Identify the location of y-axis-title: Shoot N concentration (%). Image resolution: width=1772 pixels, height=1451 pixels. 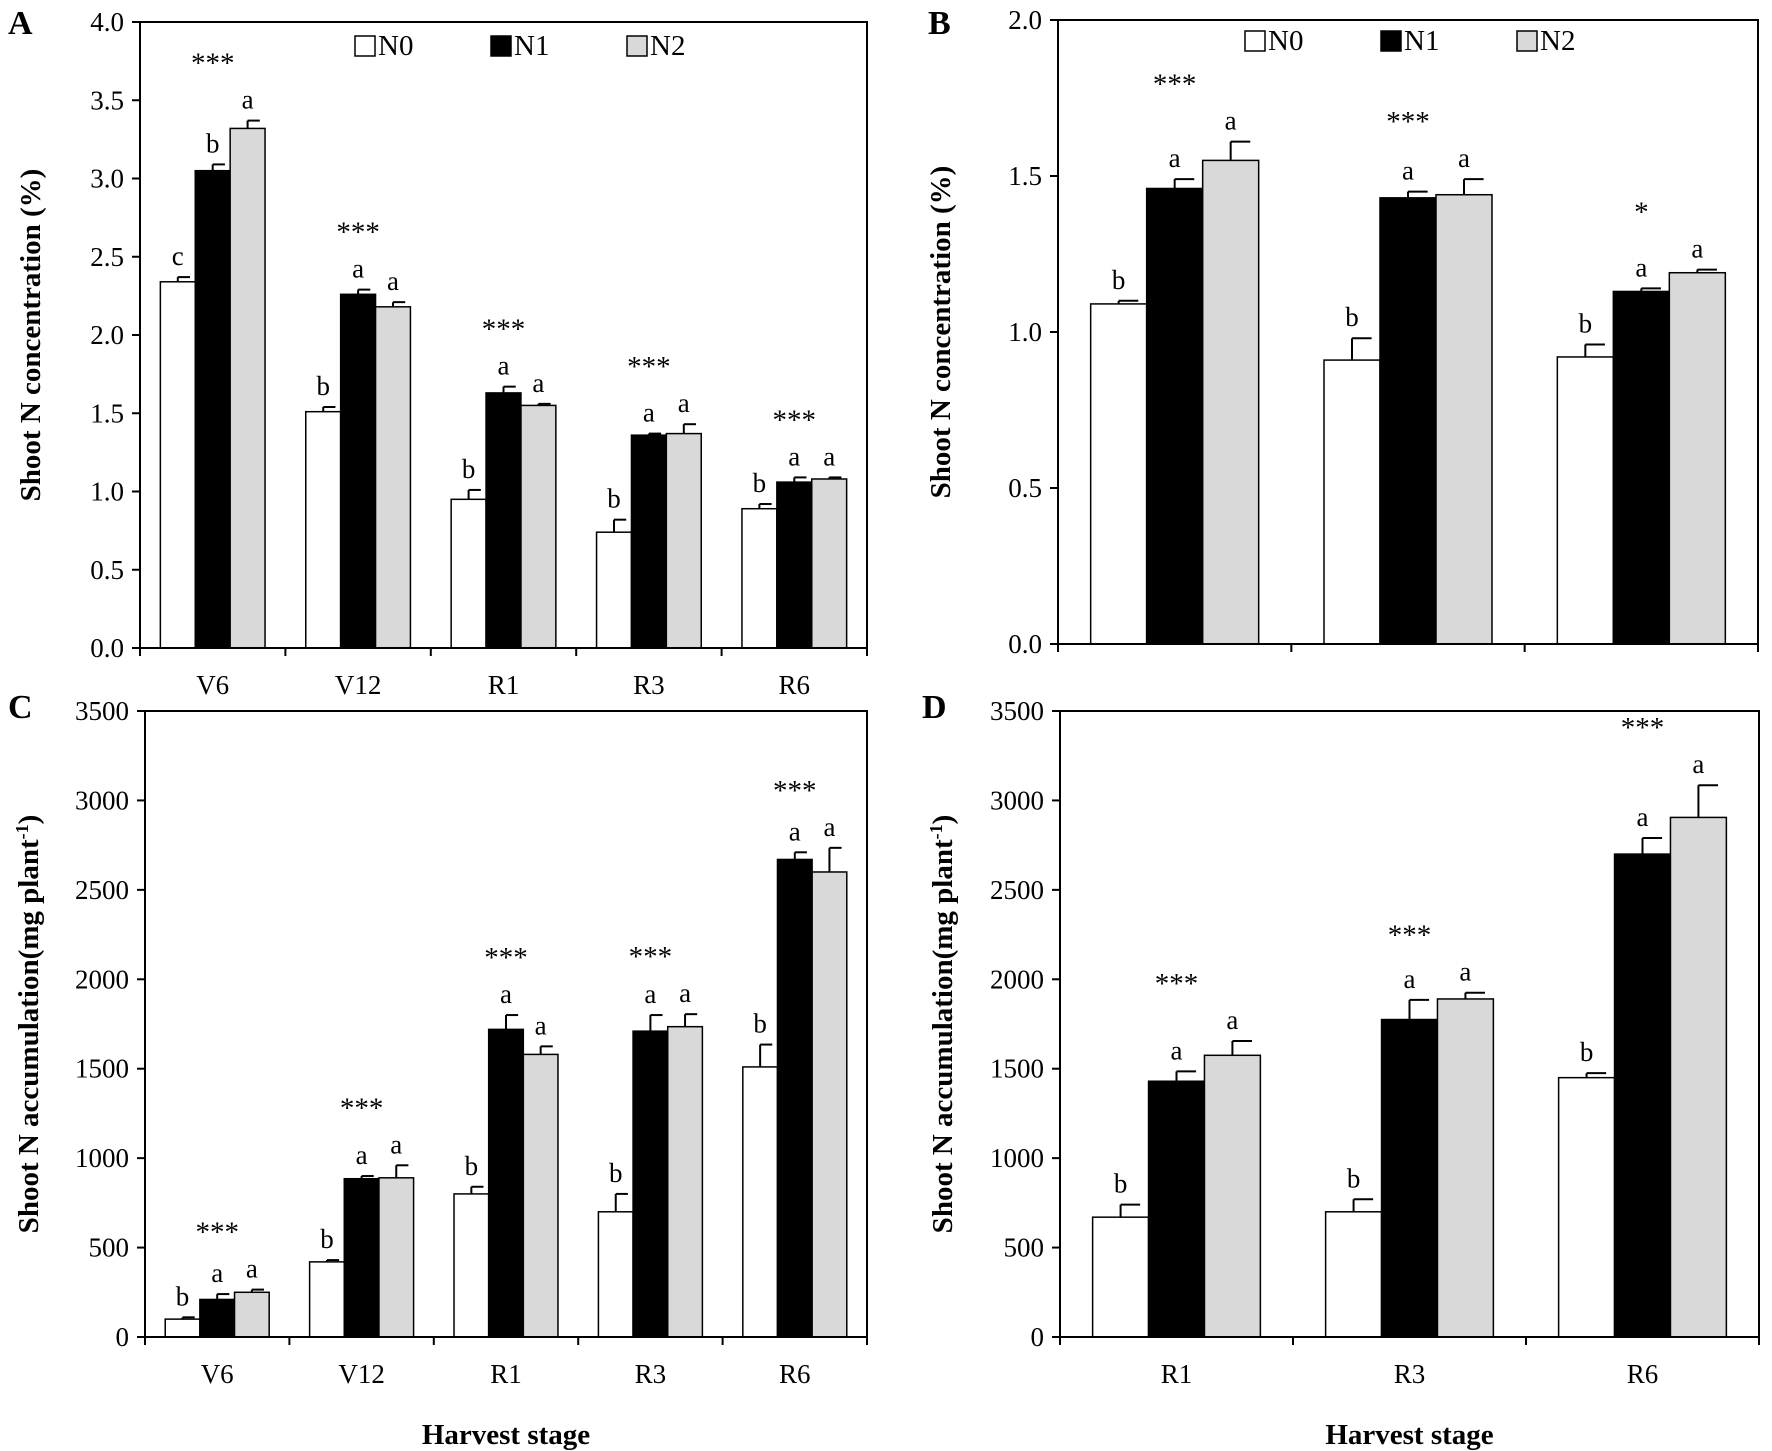
(941, 332).